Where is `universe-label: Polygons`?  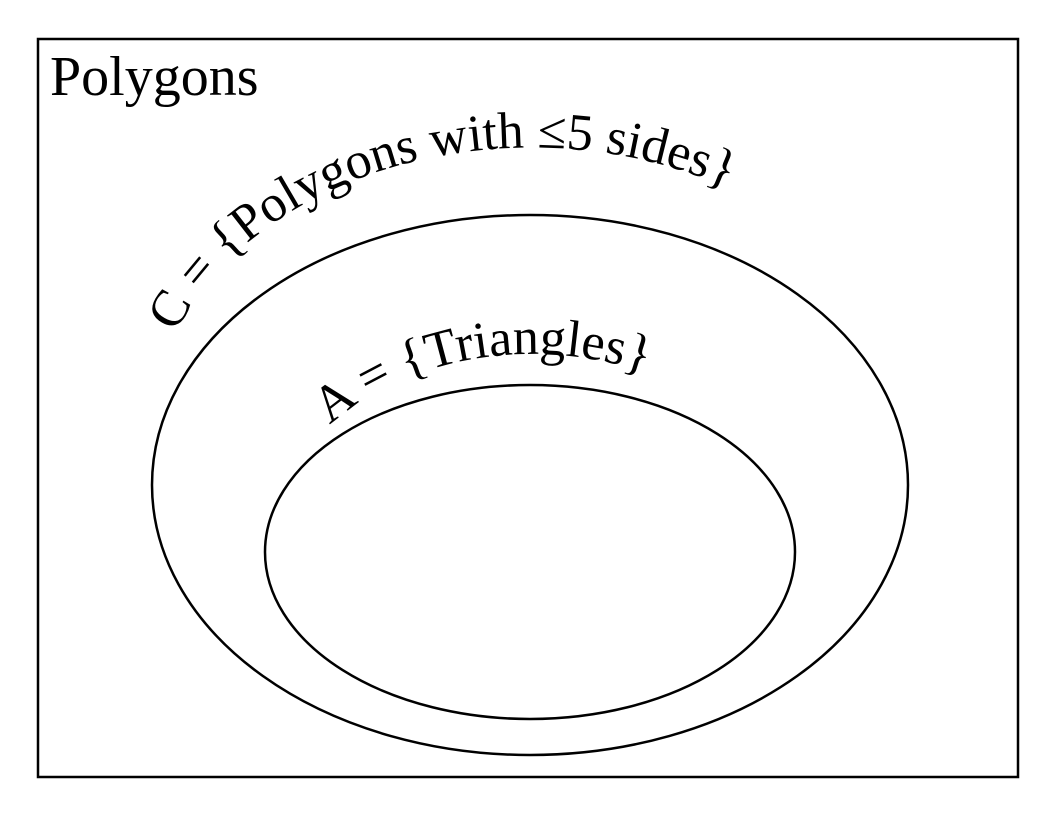
universe-label: Polygons is located at coordinates (154, 77).